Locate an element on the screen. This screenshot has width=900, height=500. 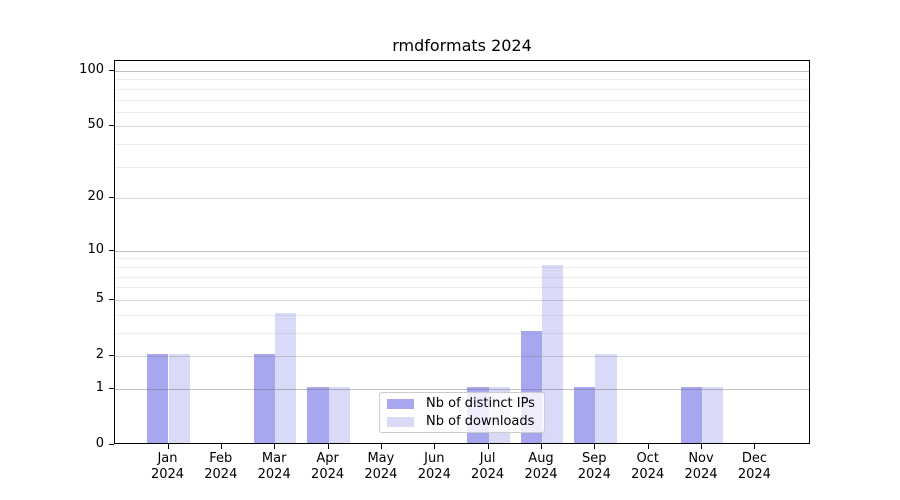
x-tick-label-sep: Sep 2024 is located at coordinates (594, 466).